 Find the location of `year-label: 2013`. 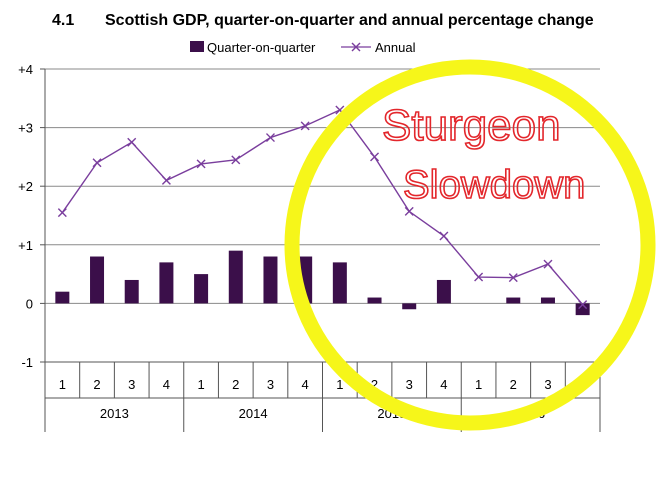

year-label: 2013 is located at coordinates (114, 413).